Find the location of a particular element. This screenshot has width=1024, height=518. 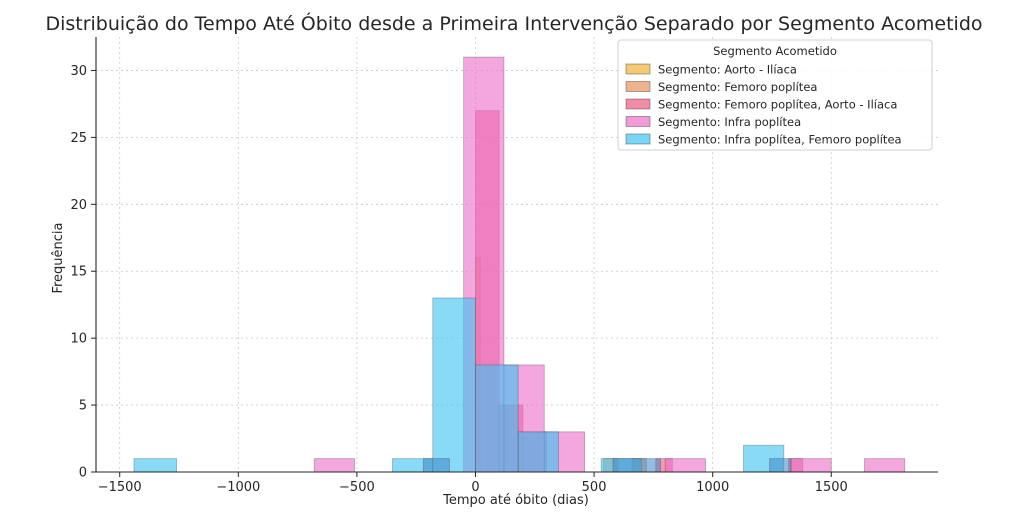

x-axis-label: Tempo até óbito (dias) is located at coordinates (515, 500).